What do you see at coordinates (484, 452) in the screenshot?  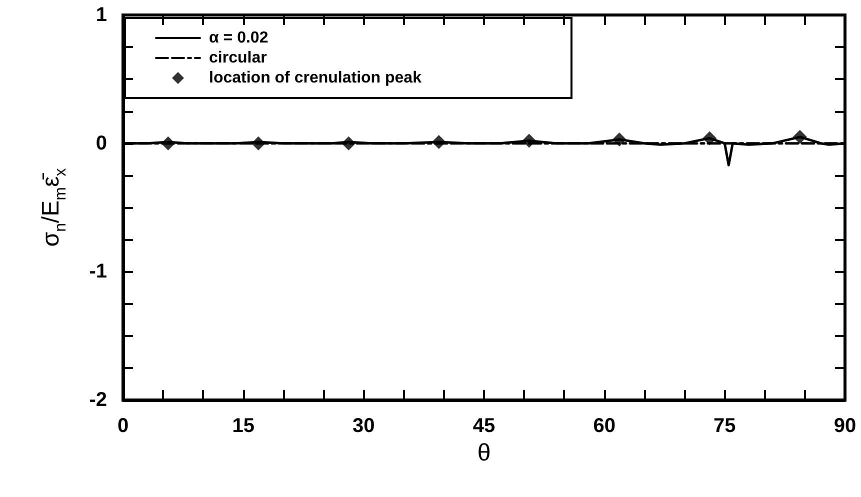 I see `x-axis-title: θ` at bounding box center [484, 452].